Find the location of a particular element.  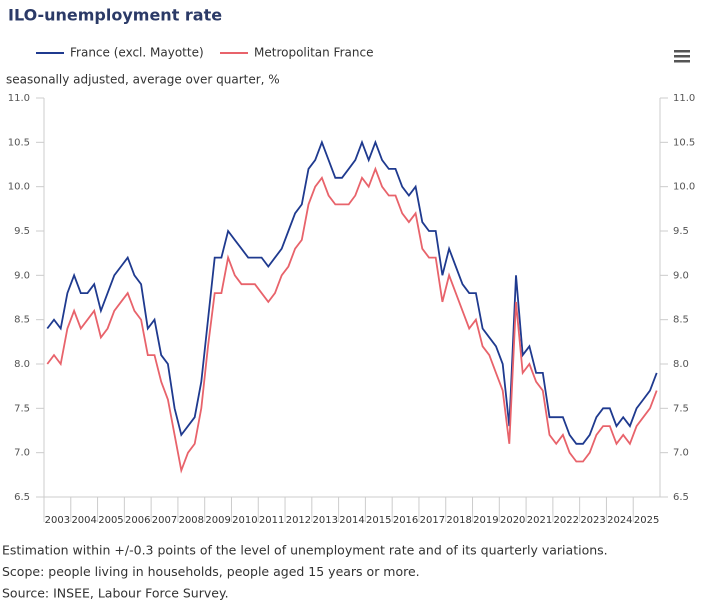

x-tick-label: 2015 is located at coordinates (378, 520).